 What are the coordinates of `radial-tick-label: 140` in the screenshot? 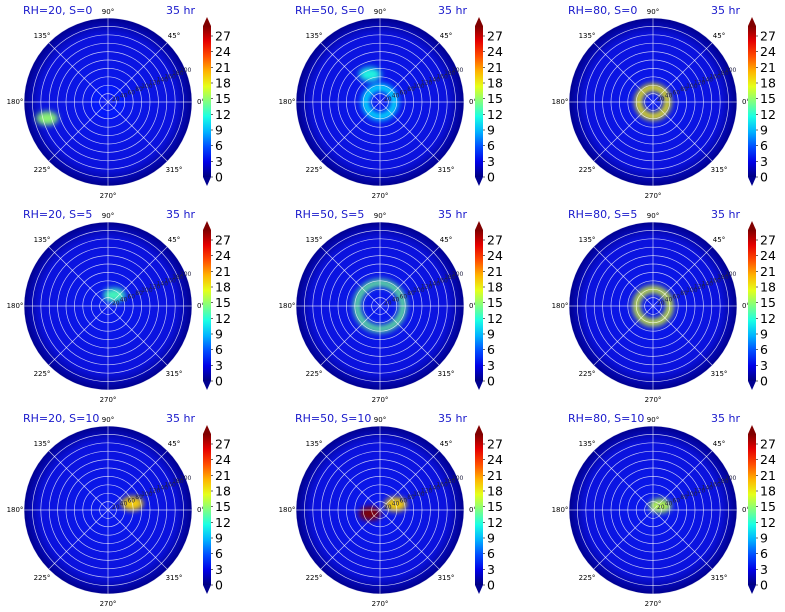 It's located at (163, 283).